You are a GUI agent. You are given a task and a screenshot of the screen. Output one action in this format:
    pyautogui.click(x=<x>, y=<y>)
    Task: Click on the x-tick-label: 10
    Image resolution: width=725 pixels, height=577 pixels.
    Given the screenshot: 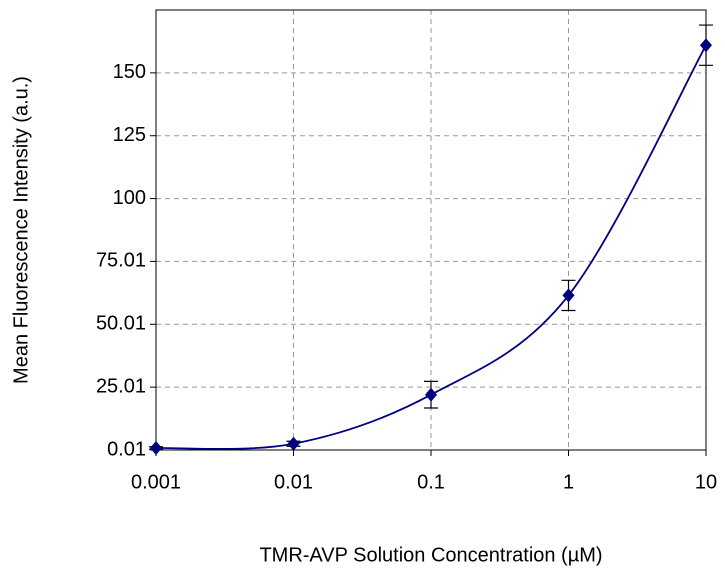 What is the action you would take?
    pyautogui.click(x=706, y=482)
    